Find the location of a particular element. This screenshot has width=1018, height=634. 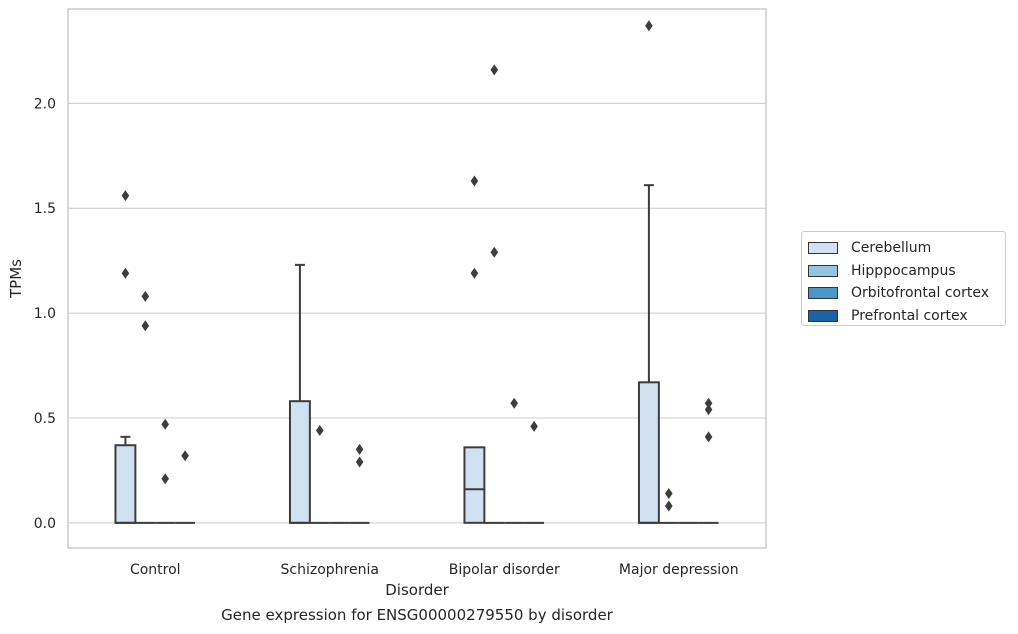

legend-item-cerebellum: Cerebellum is located at coordinates (906, 248).